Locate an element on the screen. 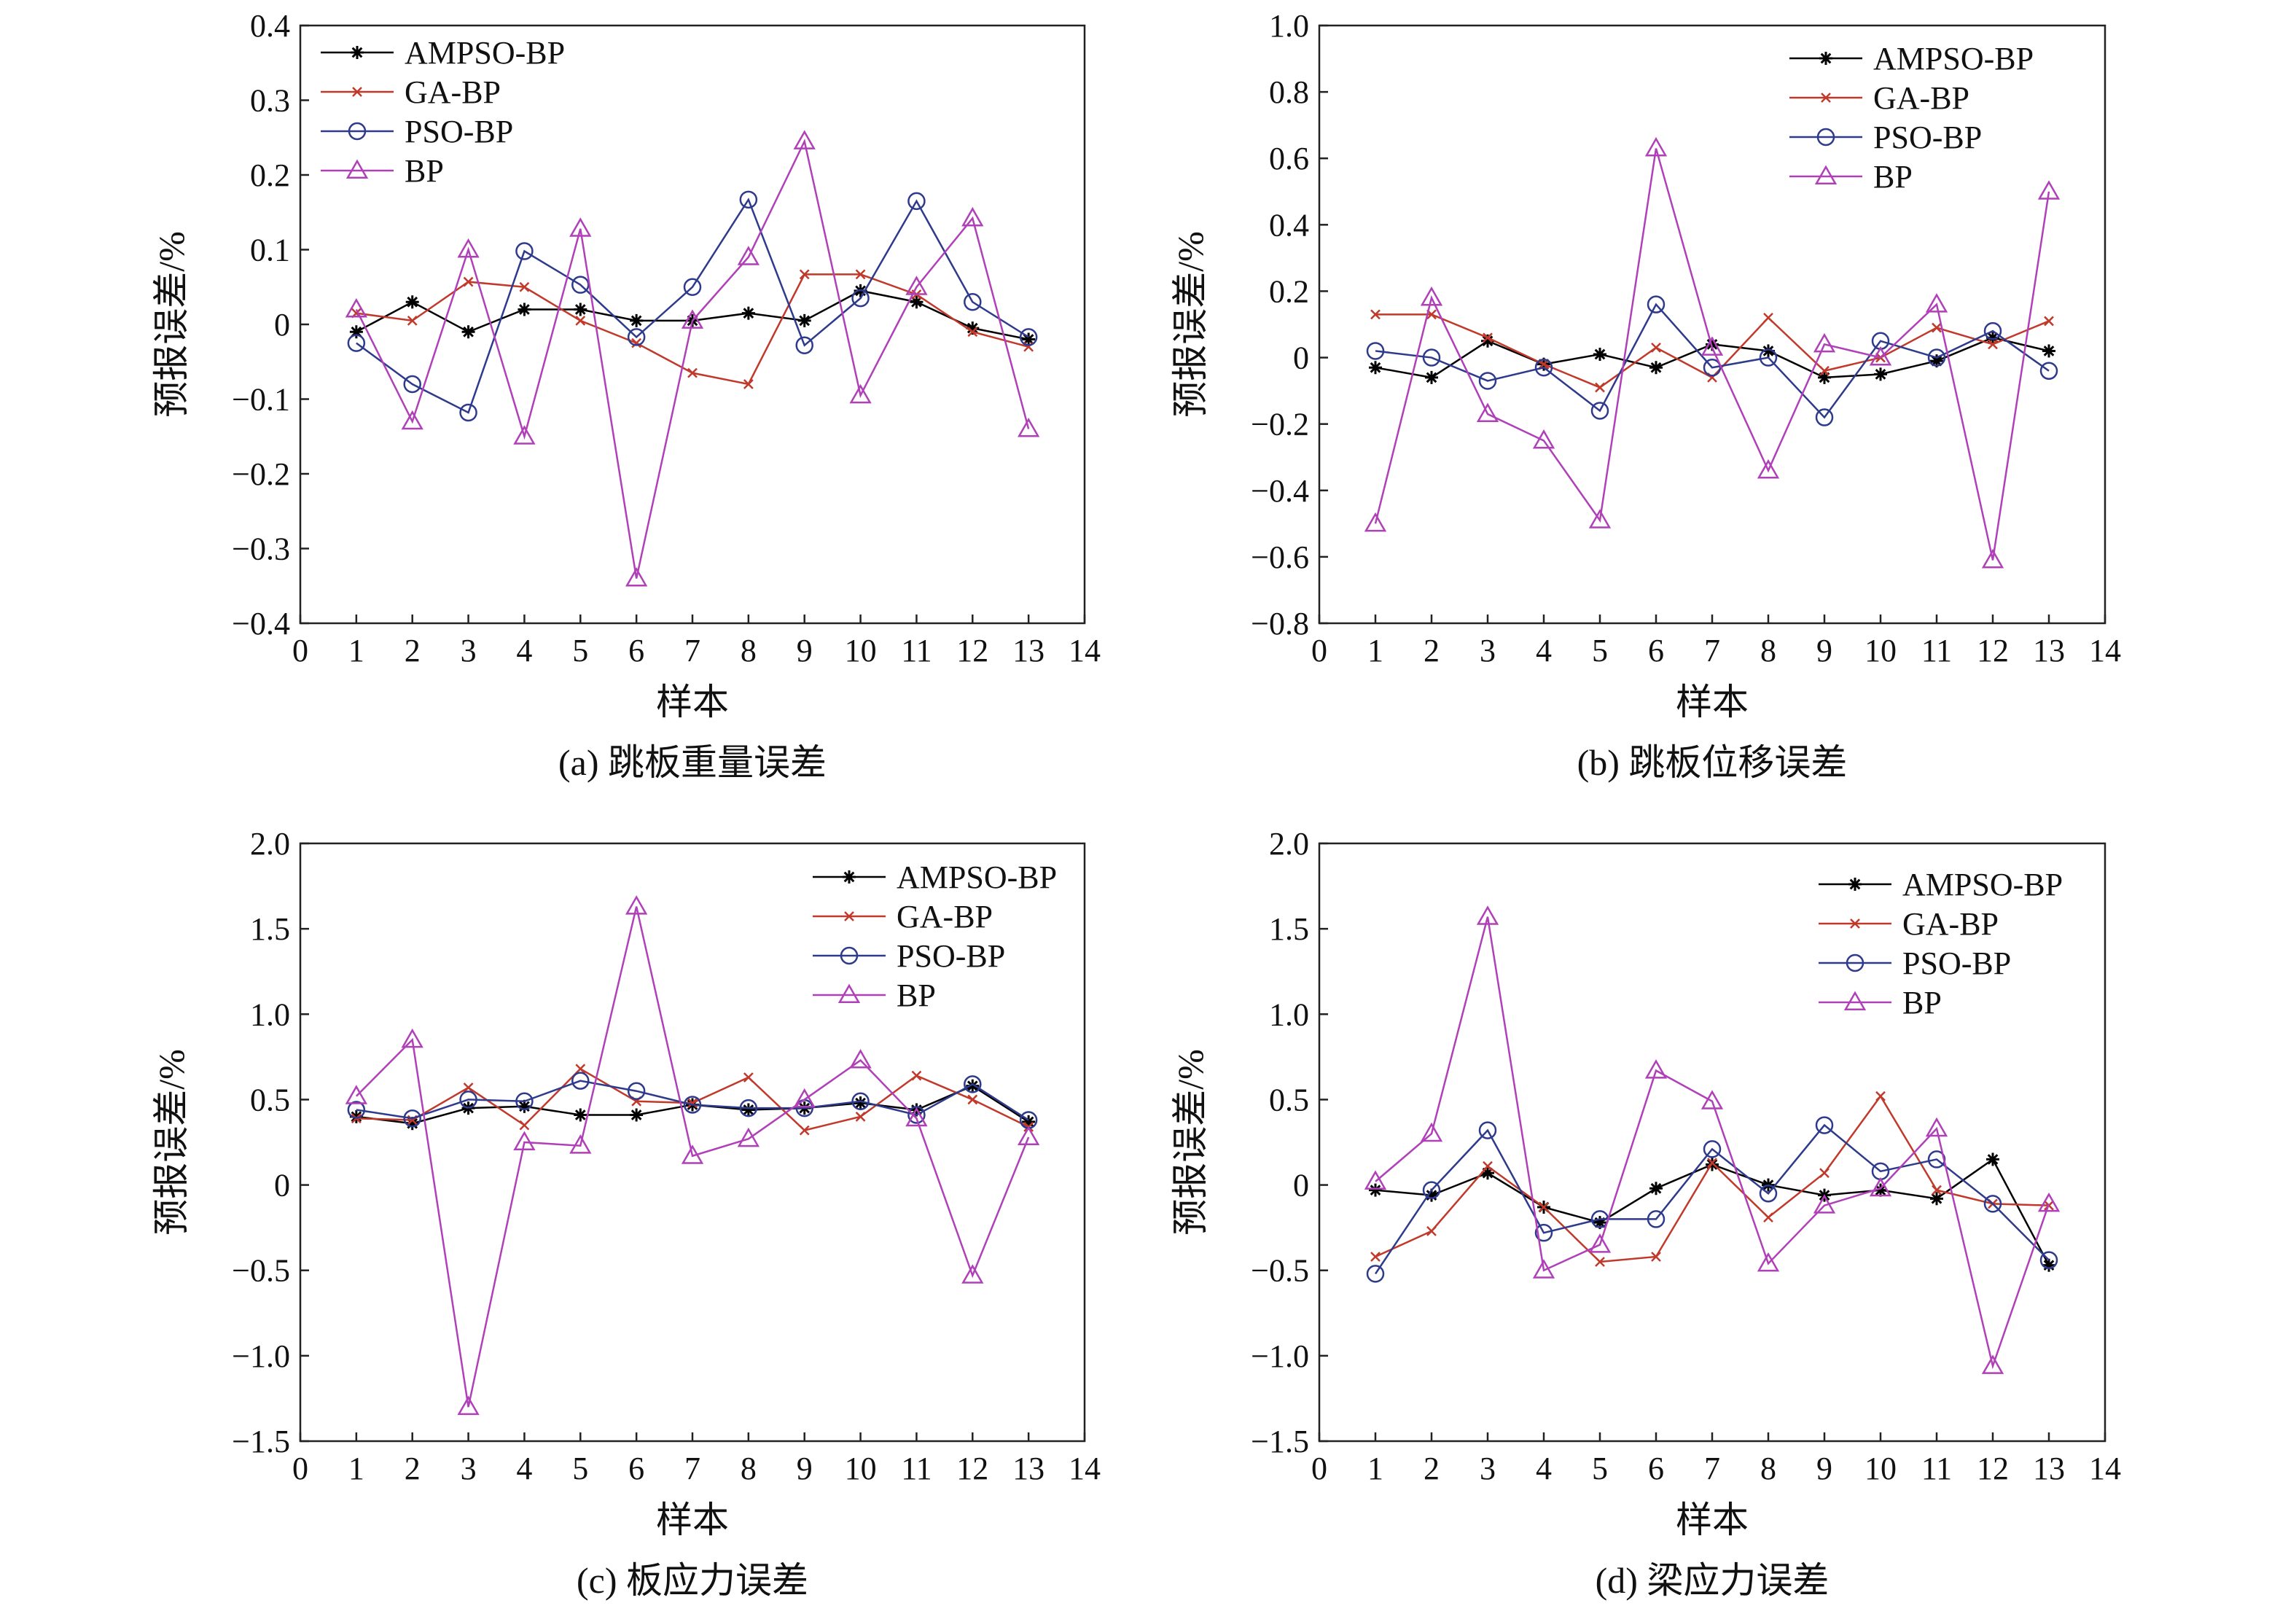 This screenshot has height=1611, width=2296. y-tick-label: −0.5 is located at coordinates (1280, 1271).